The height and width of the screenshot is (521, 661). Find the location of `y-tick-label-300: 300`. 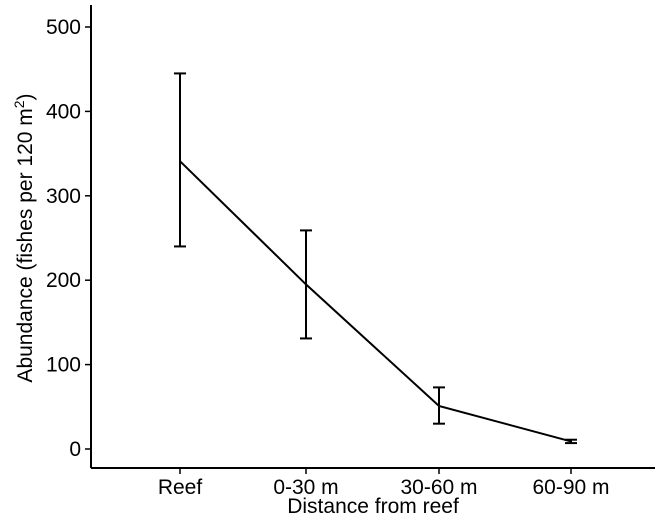

y-tick-label-300: 300 is located at coordinates (63, 196).